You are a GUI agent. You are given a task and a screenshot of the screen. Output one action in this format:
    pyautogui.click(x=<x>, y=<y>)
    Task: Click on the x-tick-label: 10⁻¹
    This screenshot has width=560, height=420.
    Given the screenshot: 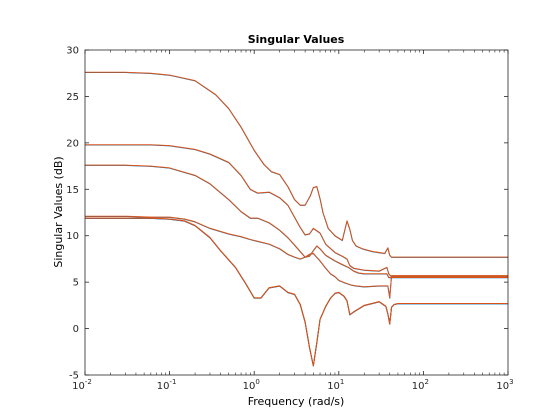 What is the action you would take?
    pyautogui.click(x=167, y=385)
    